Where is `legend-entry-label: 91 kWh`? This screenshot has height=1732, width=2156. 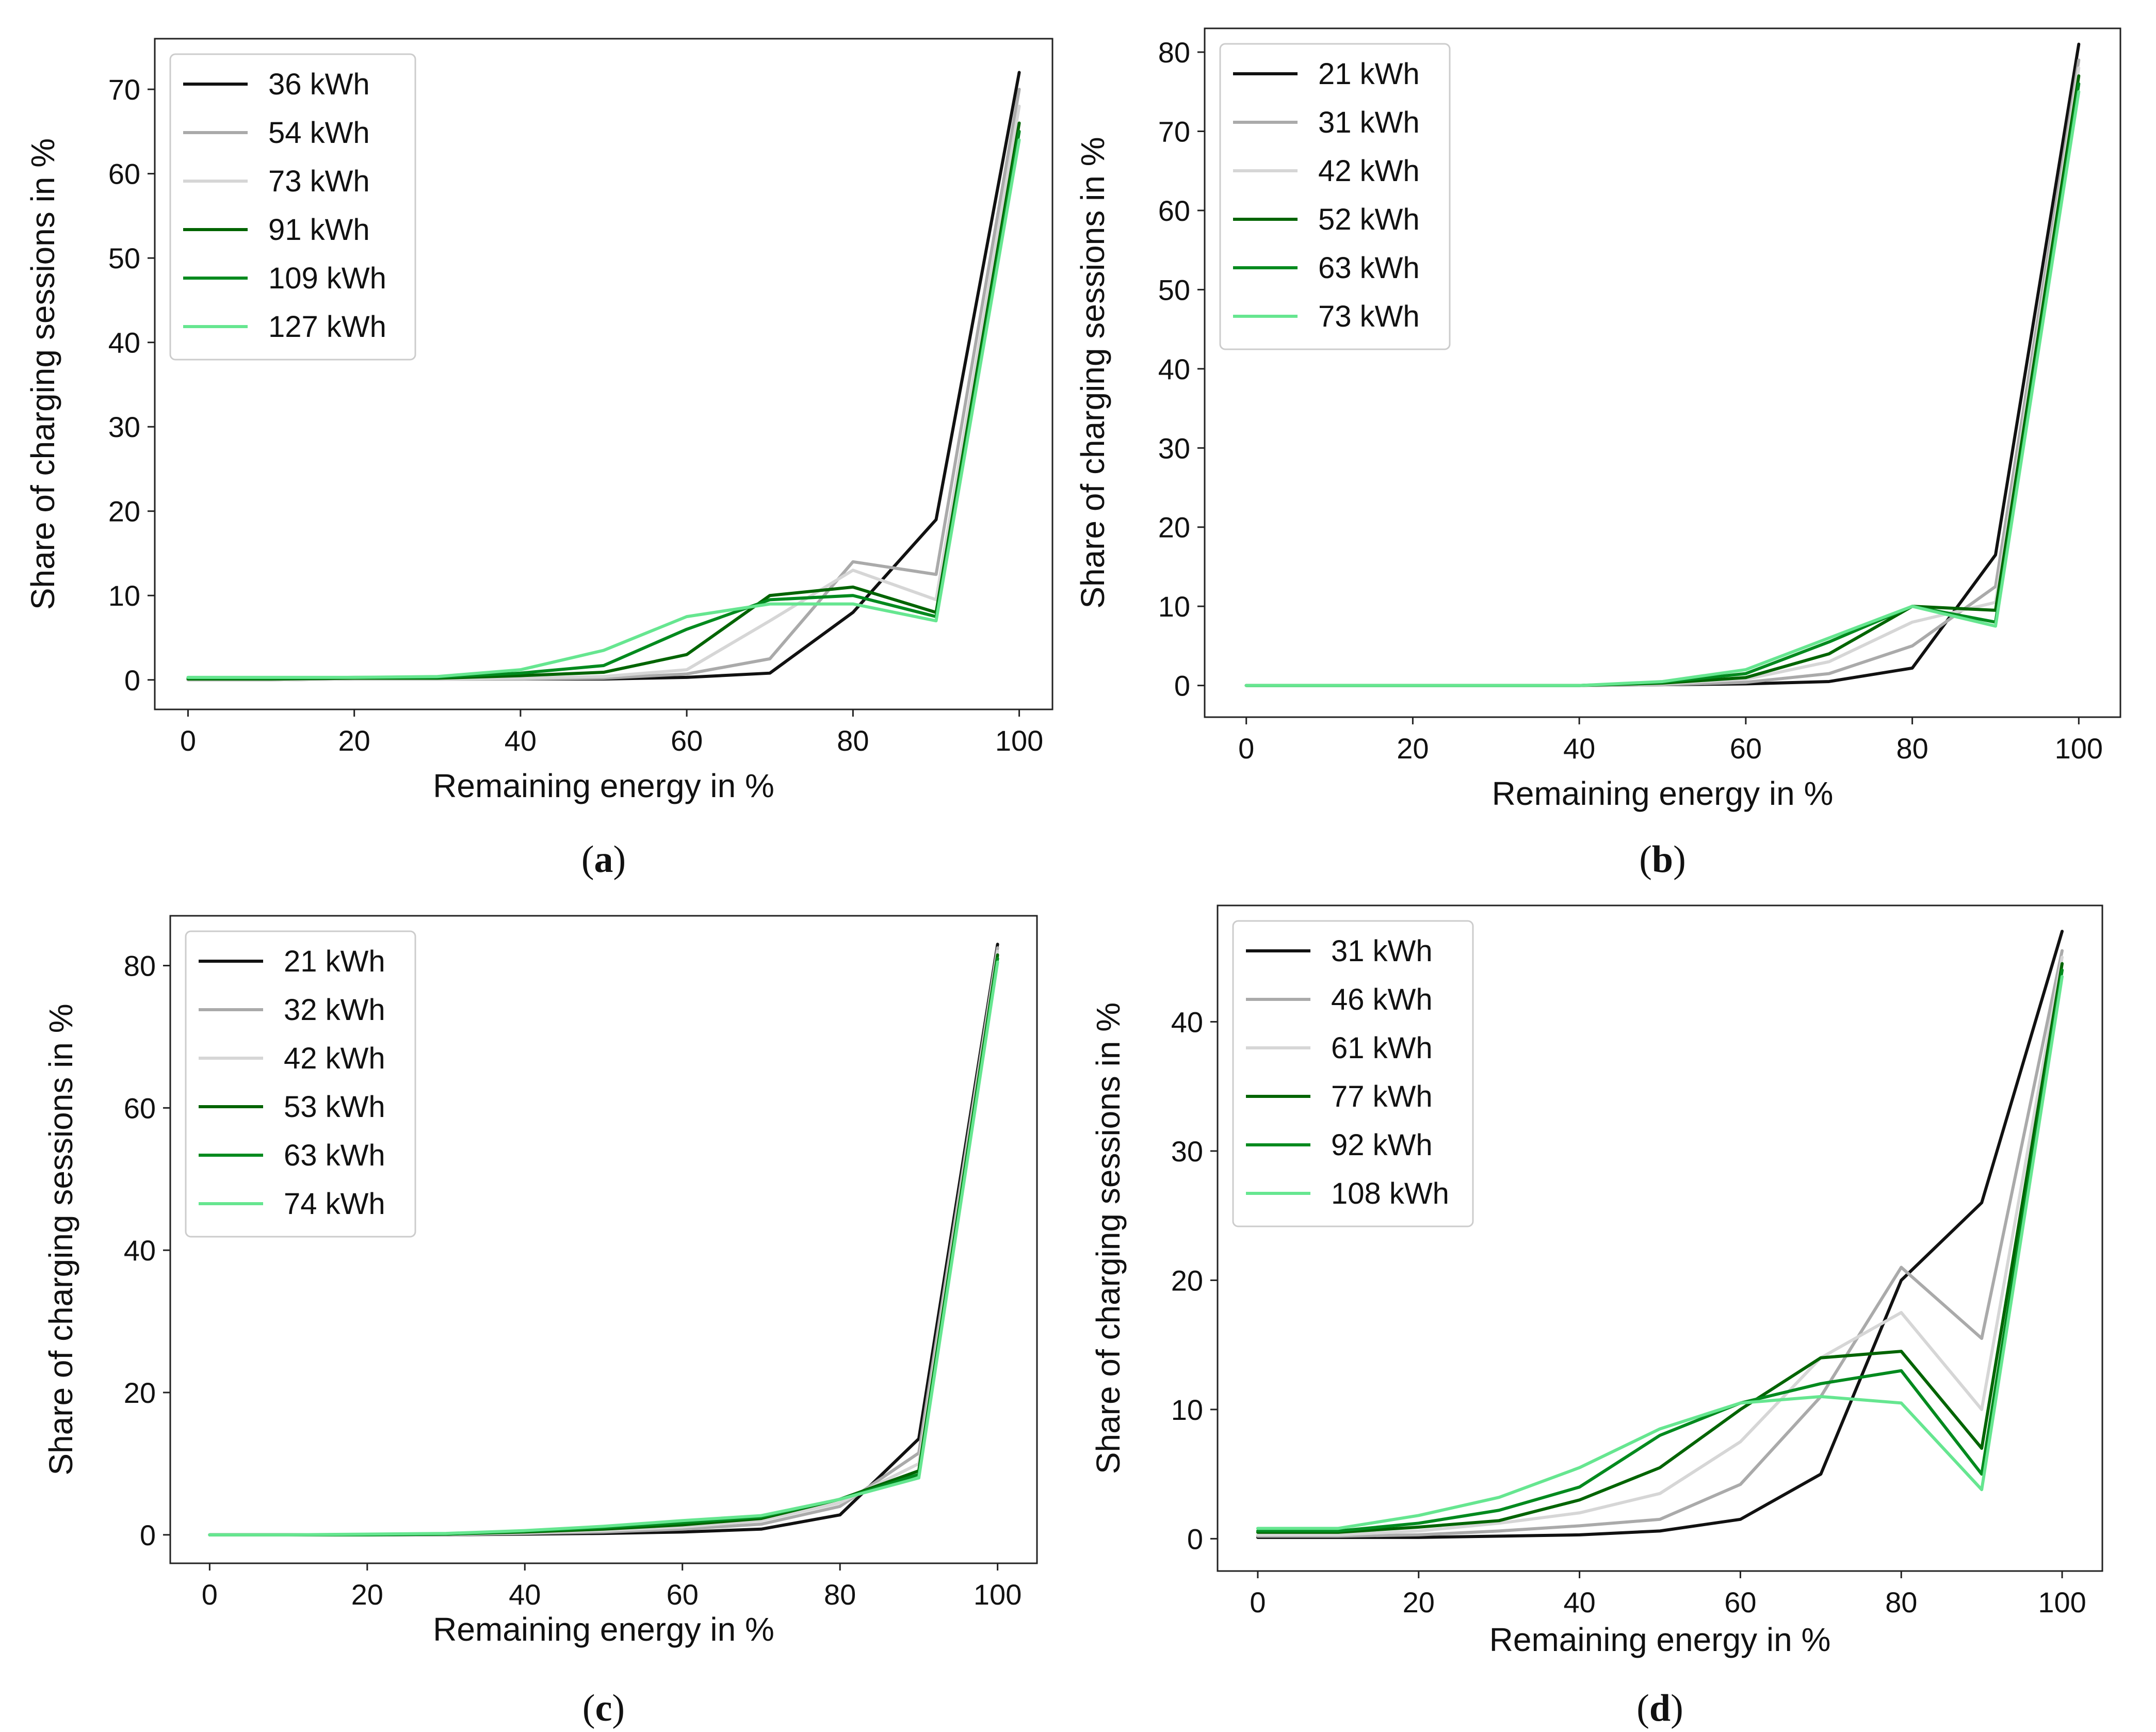 legend-entry-label: 91 kWh is located at coordinates (319, 230).